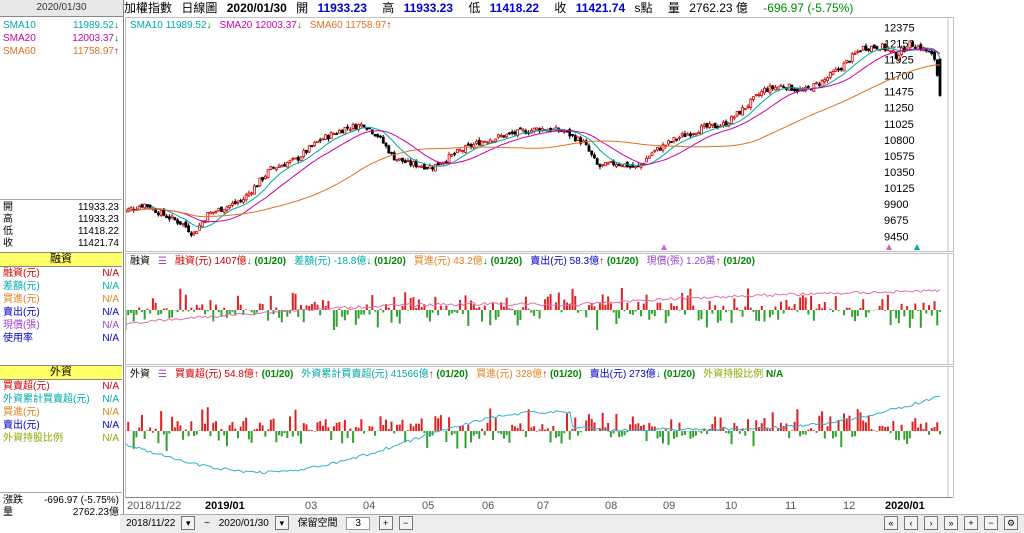  Describe the element at coordinates (358, 523) in the screenshot. I see `keep-space-value: 3` at that location.